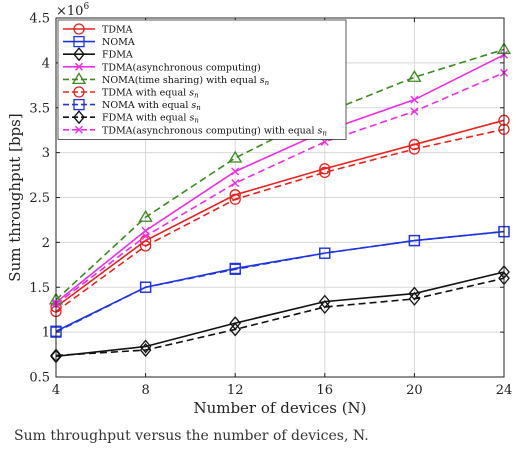  What do you see at coordinates (150, 94) in the screenshot?
I see `legend-label: TDMA with equal sn` at bounding box center [150, 94].